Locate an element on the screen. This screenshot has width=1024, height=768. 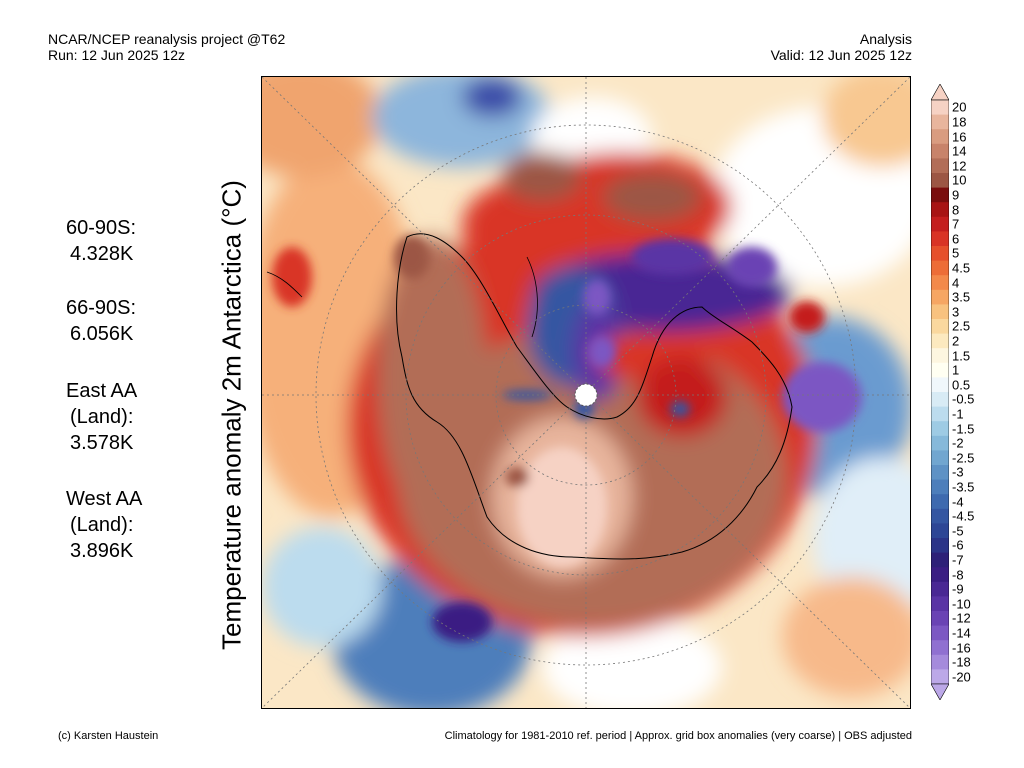
colorbar-label: 3.5 is located at coordinates (961, 297).